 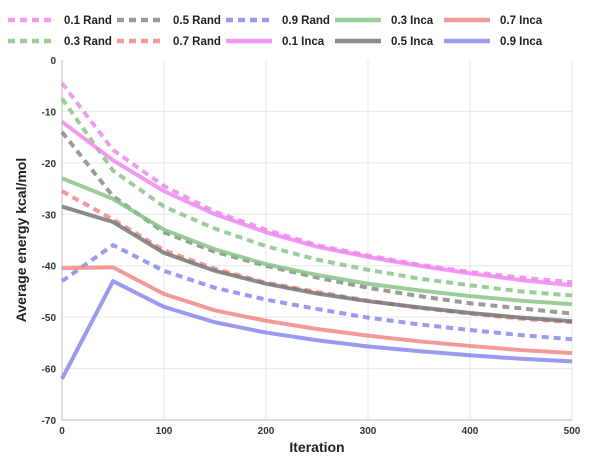 I want to click on legend-label: 0.5 Inca, so click(x=412, y=42).